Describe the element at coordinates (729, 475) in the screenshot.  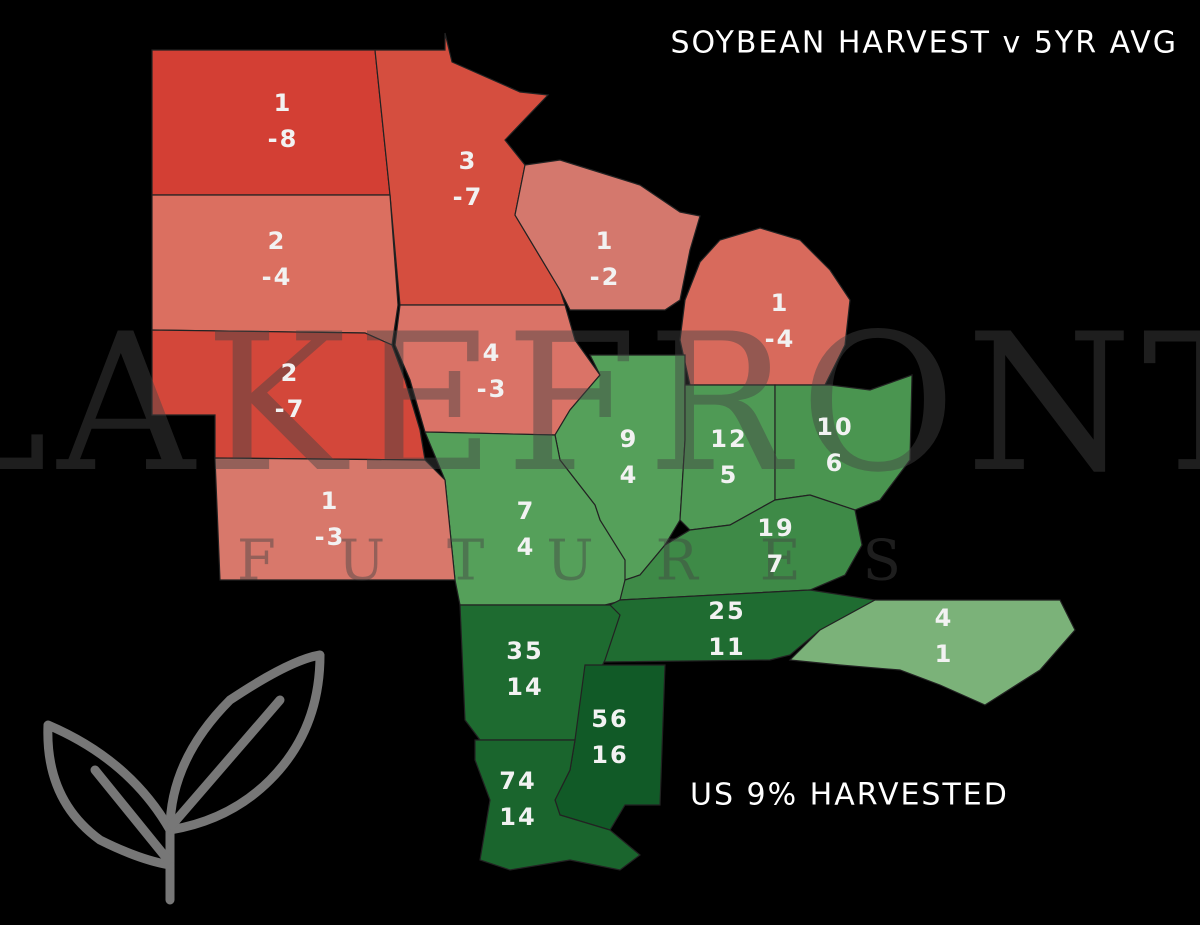
I see `vs-average-value: 5` at that location.